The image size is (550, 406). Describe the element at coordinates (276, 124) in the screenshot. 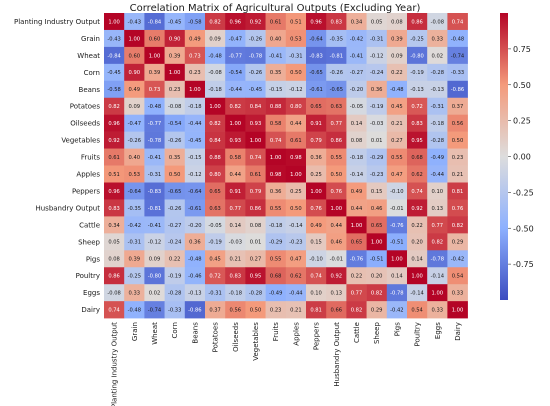

I see `cell-value-label: 0.58` at that location.